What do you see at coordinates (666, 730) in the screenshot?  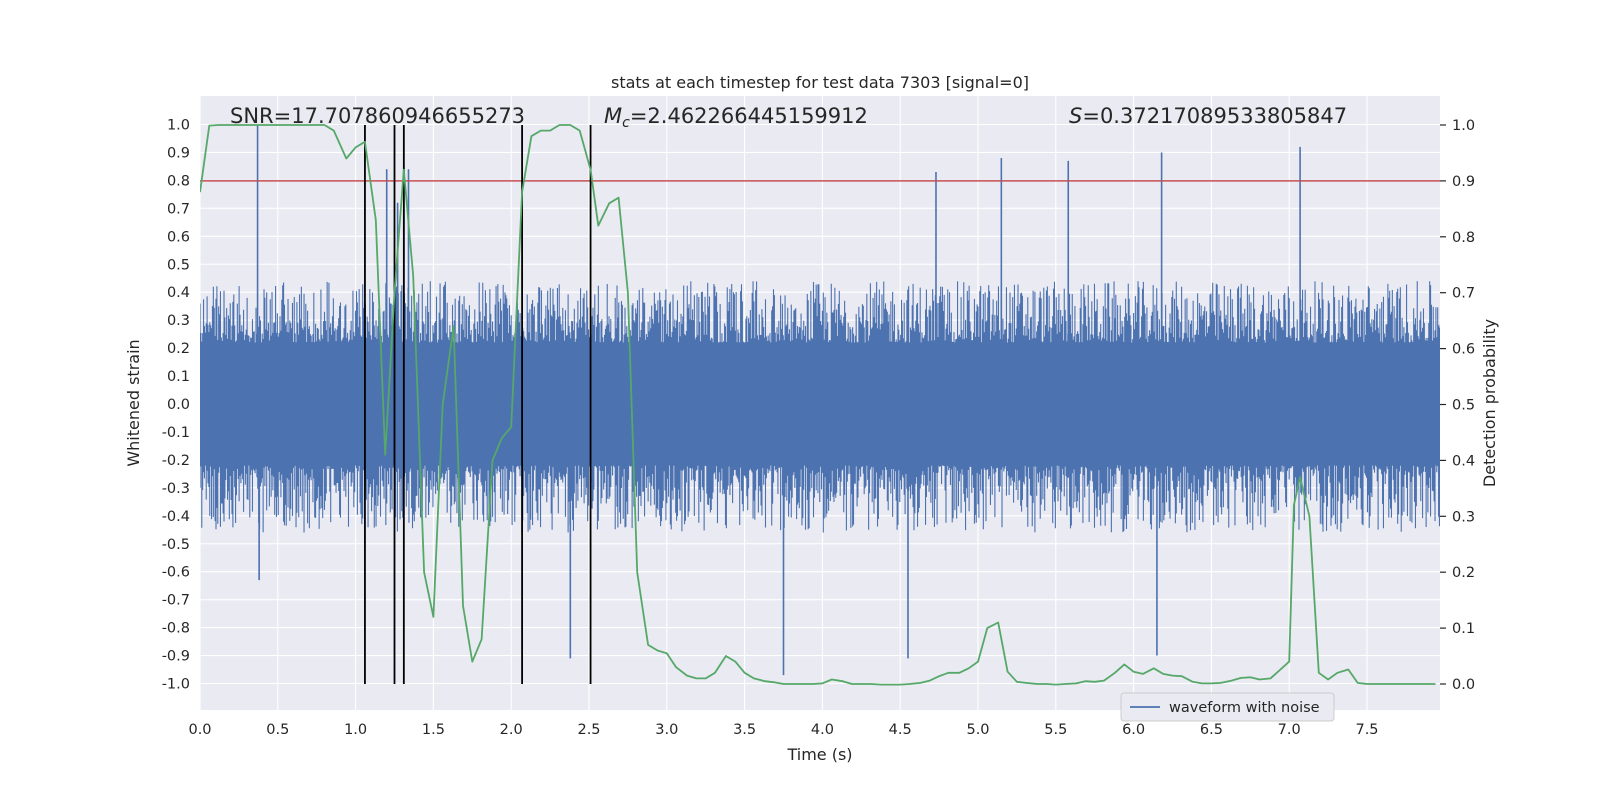 I see `x-tick-label: 3.0` at bounding box center [666, 730].